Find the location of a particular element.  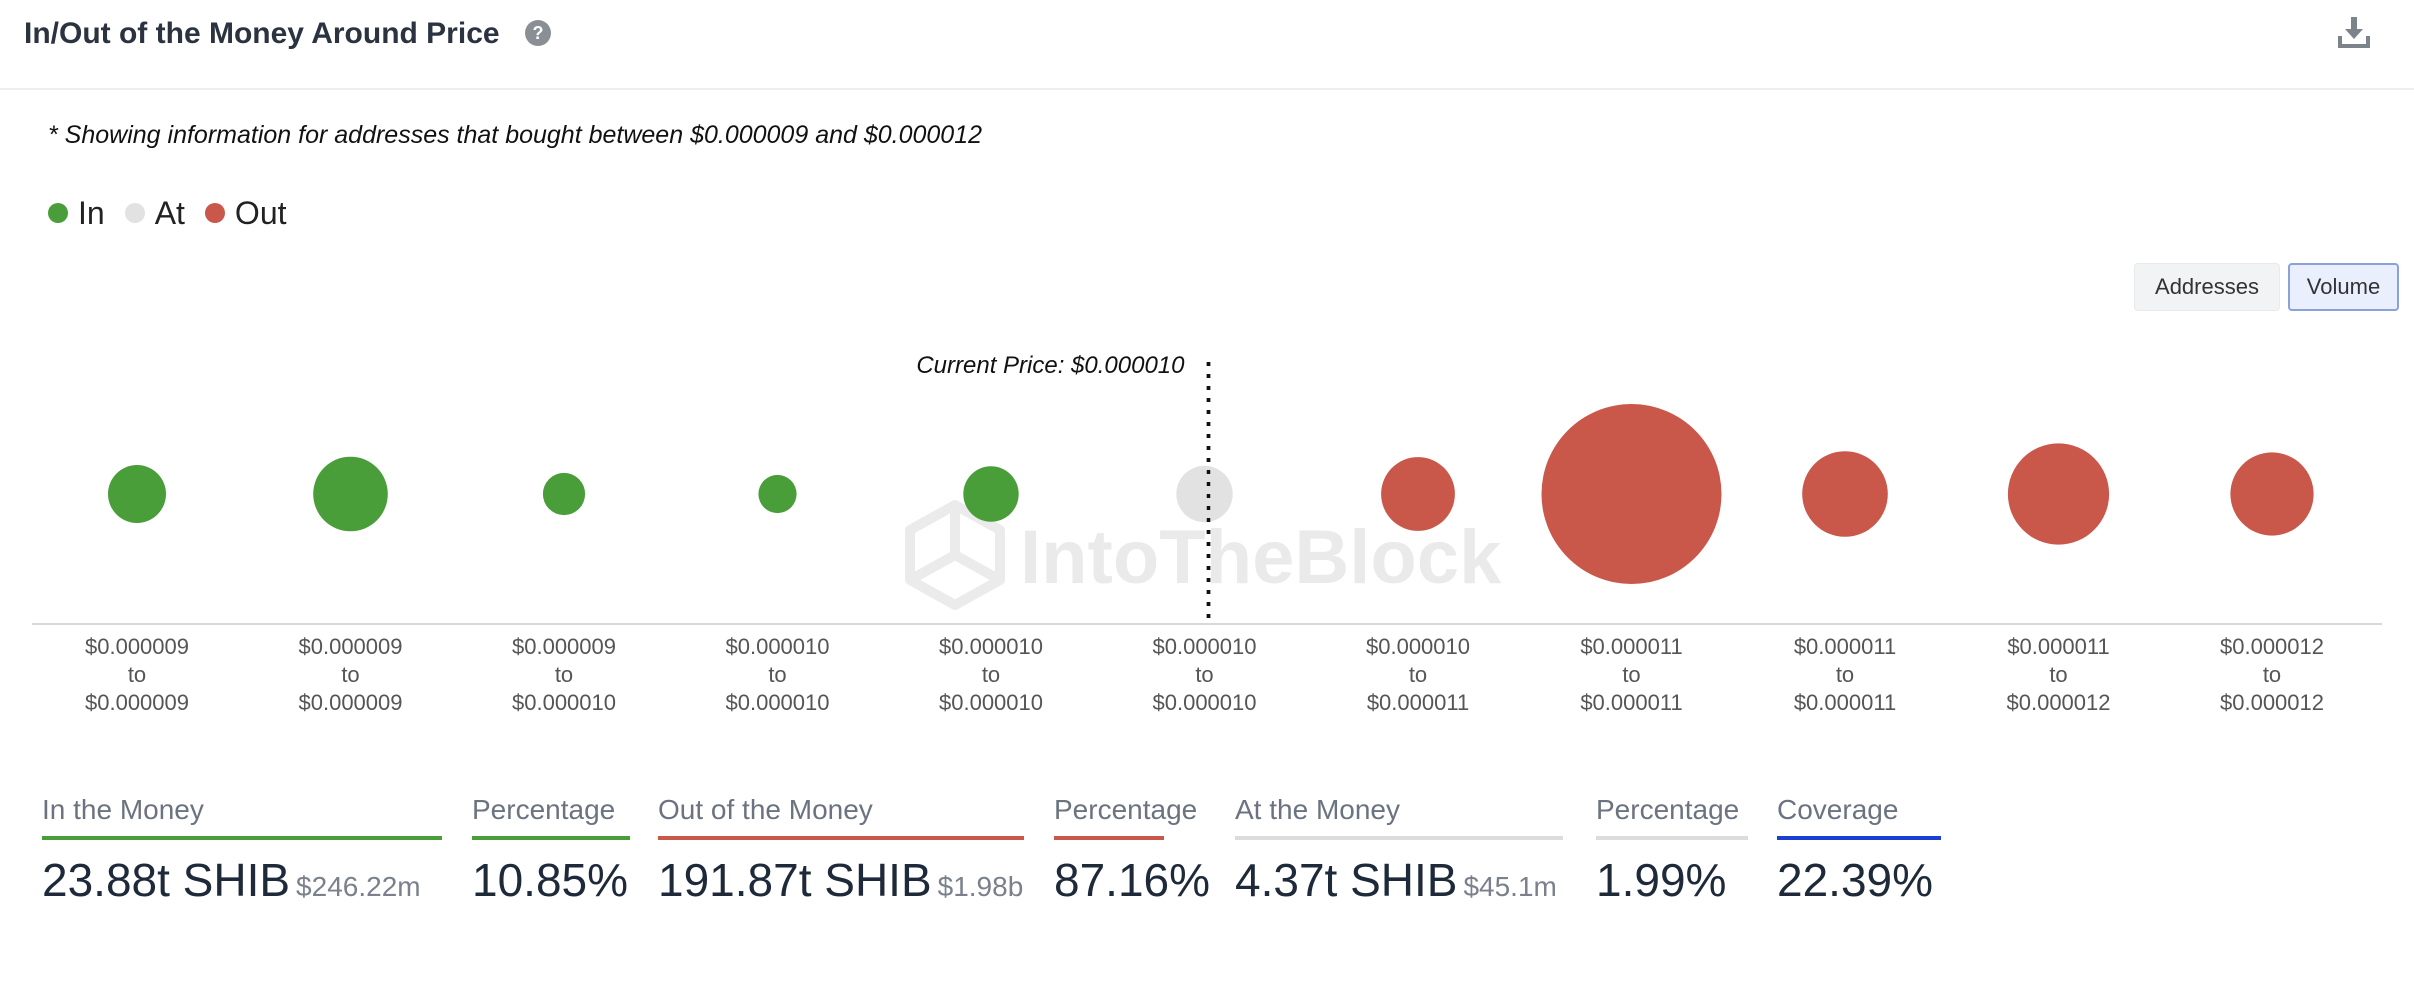

stat-value: 23.88t SHIB $246.22m is located at coordinates (242, 886).